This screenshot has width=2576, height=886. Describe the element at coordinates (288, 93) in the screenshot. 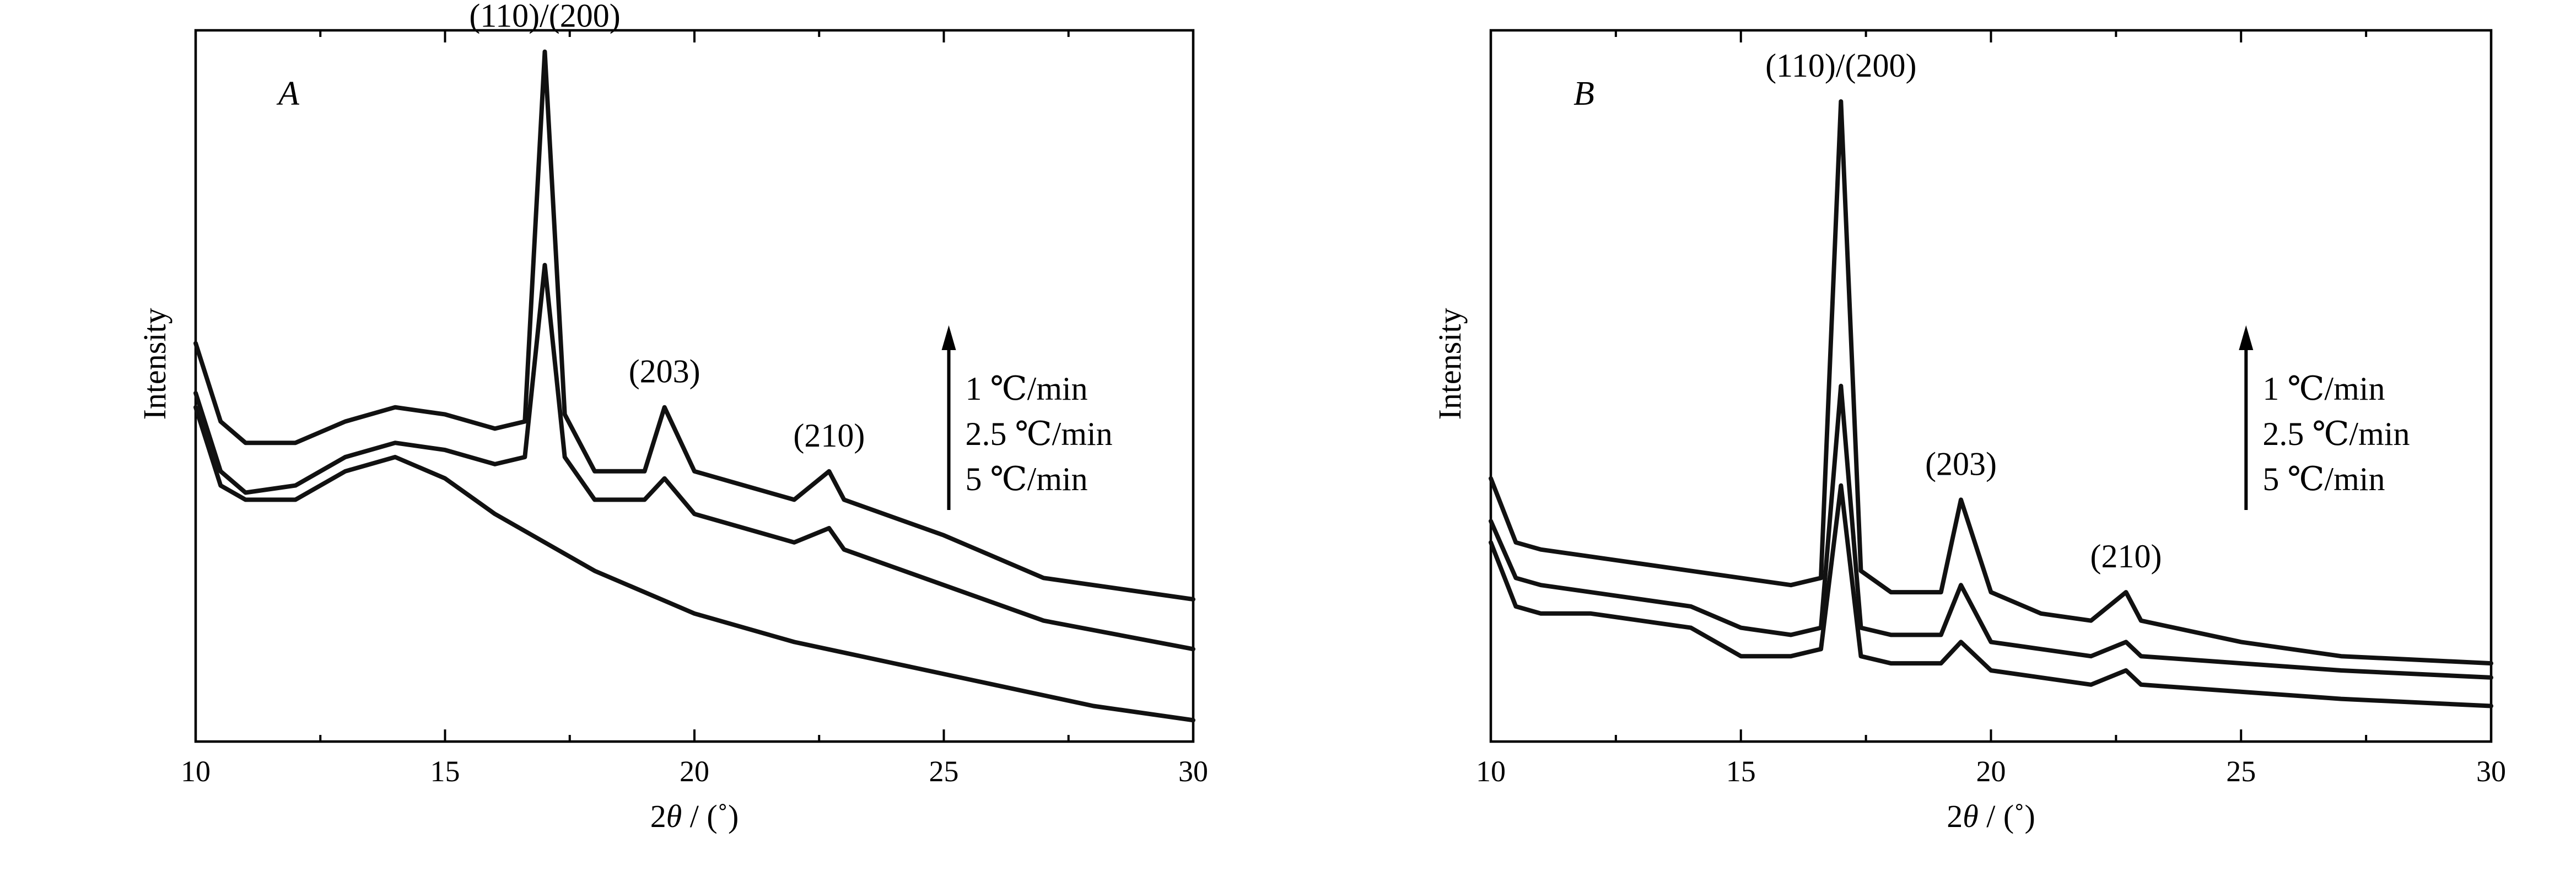

I see `panel-label: A` at that location.